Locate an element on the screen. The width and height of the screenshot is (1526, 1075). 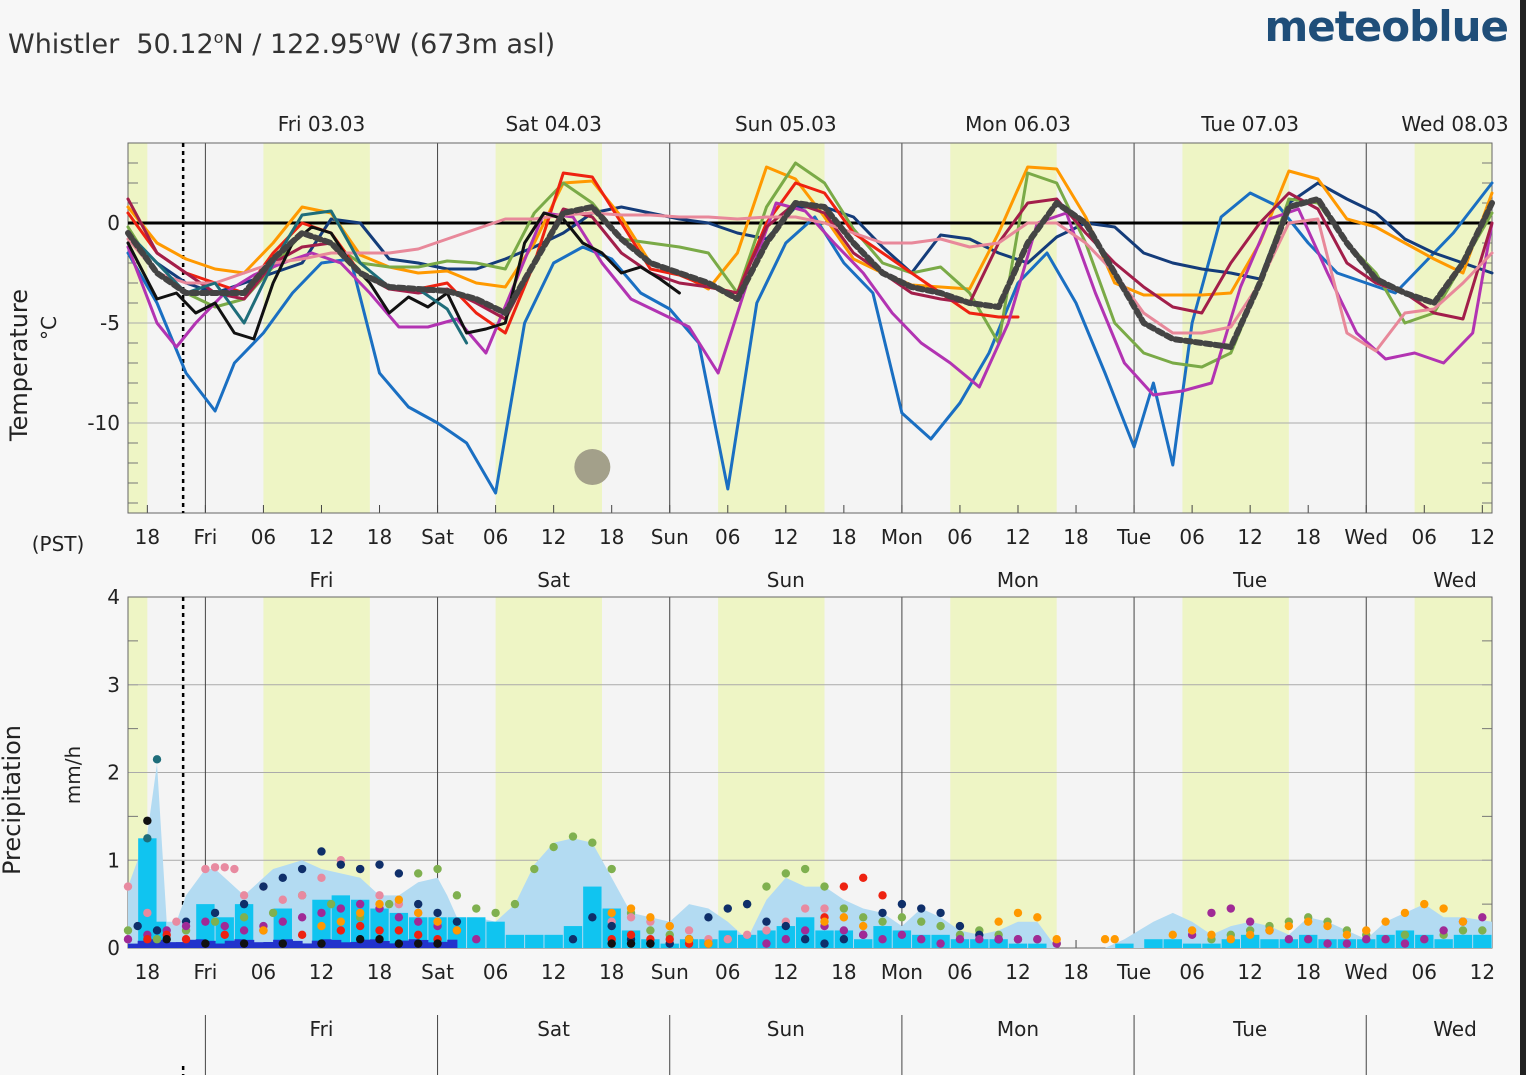
latitude-direction: N is located at coordinates (233, 44).